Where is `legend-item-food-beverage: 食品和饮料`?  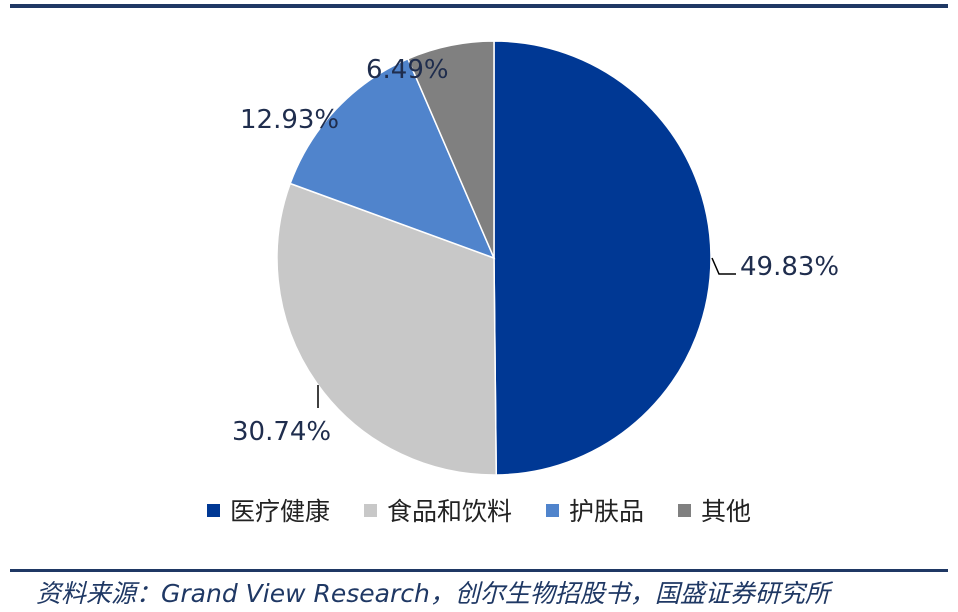
legend-item-food-beverage: 食品和饮料 is located at coordinates (437, 510).